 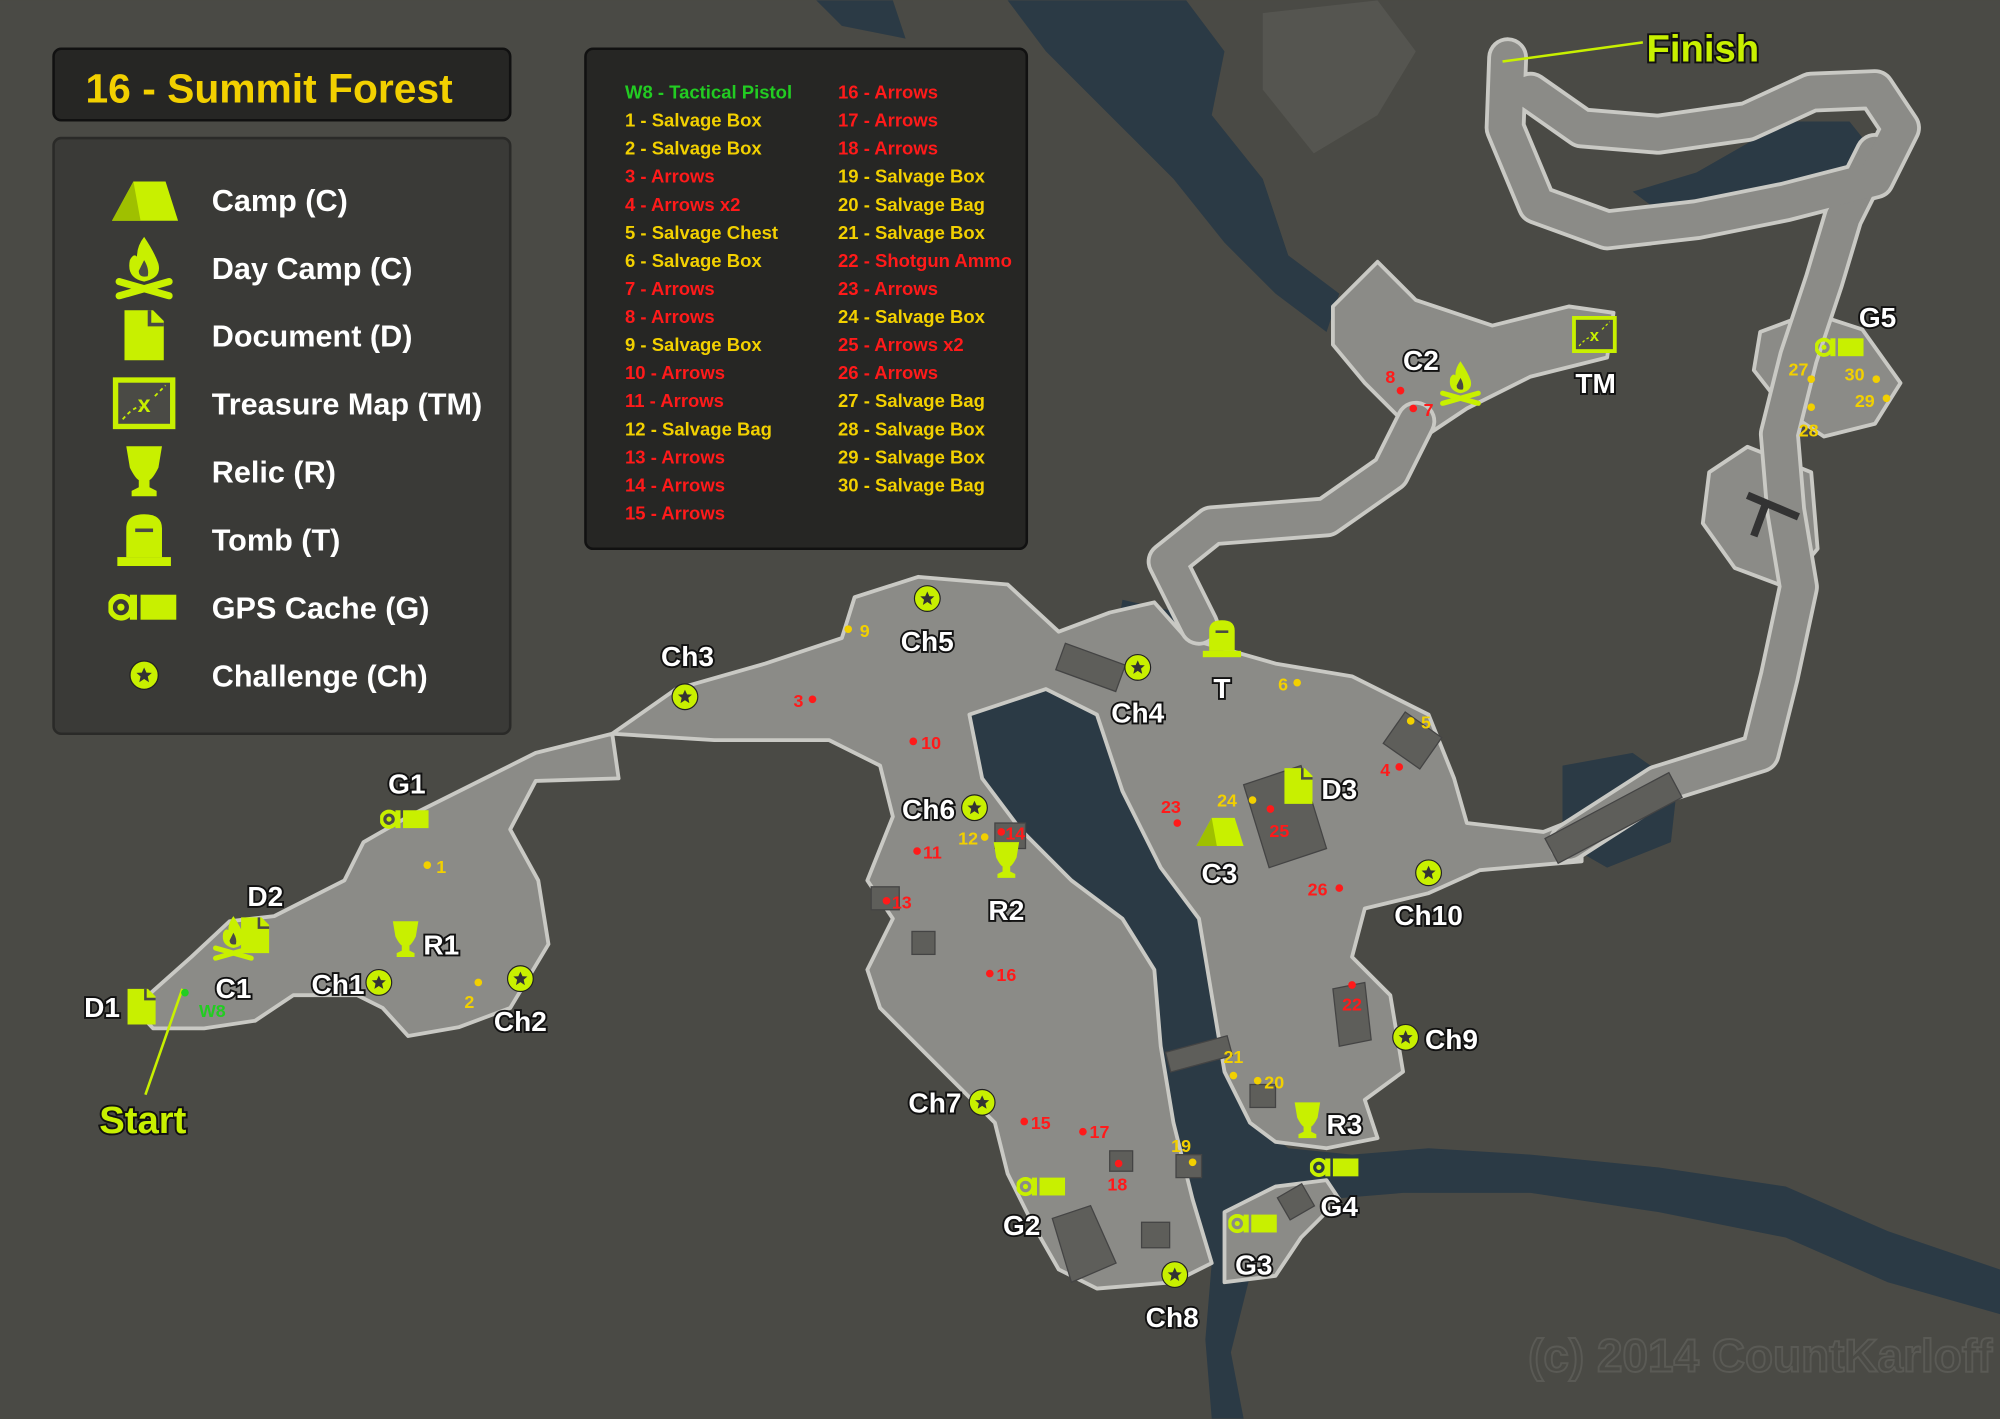 I want to click on map-marker-ch9: Ch9, so click(x=1436, y=1039).